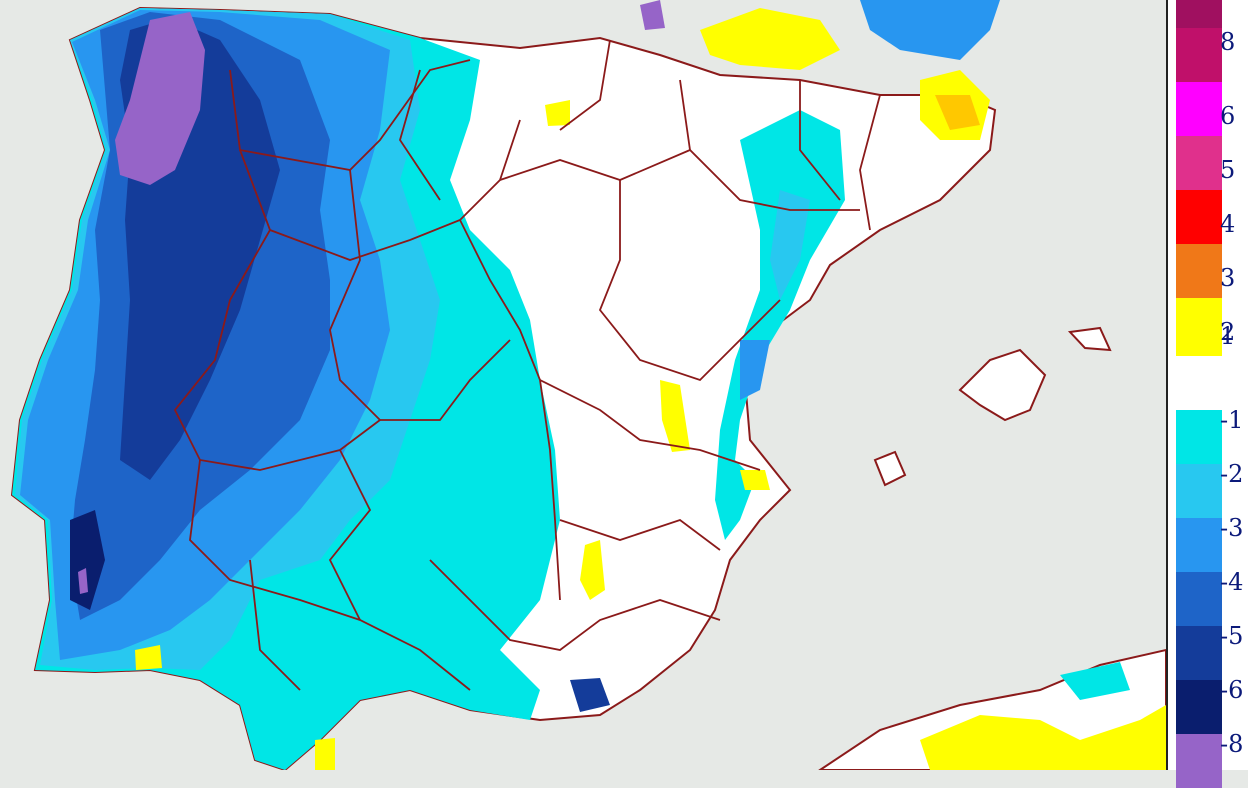 Image resolution: width=1248 pixels, height=788 pixels. Describe the element at coordinates (1232, 744) in the screenshot. I see `legend-label-minus8: -8` at that location.